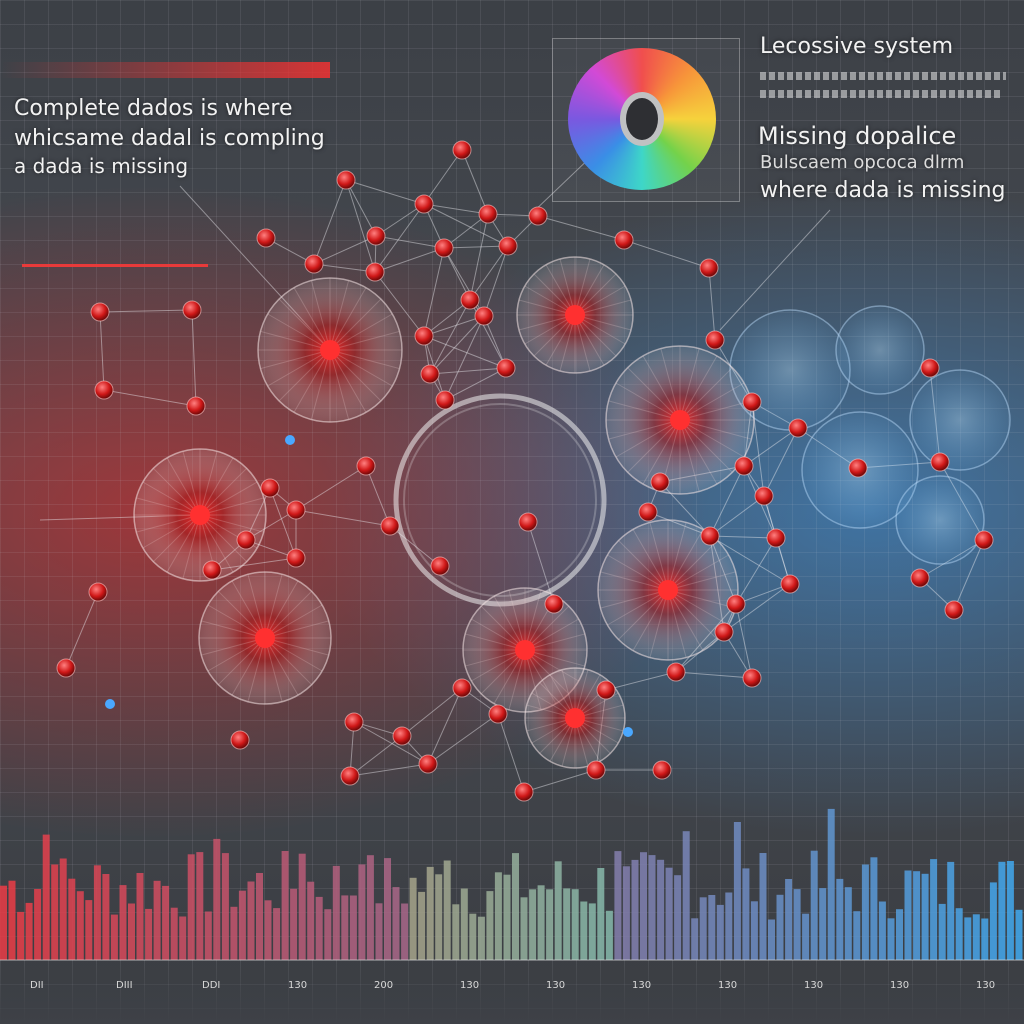 The image size is (1024, 1024). What do you see at coordinates (165, 70) in the screenshot?
I see `red-accent-bar` at bounding box center [165, 70].